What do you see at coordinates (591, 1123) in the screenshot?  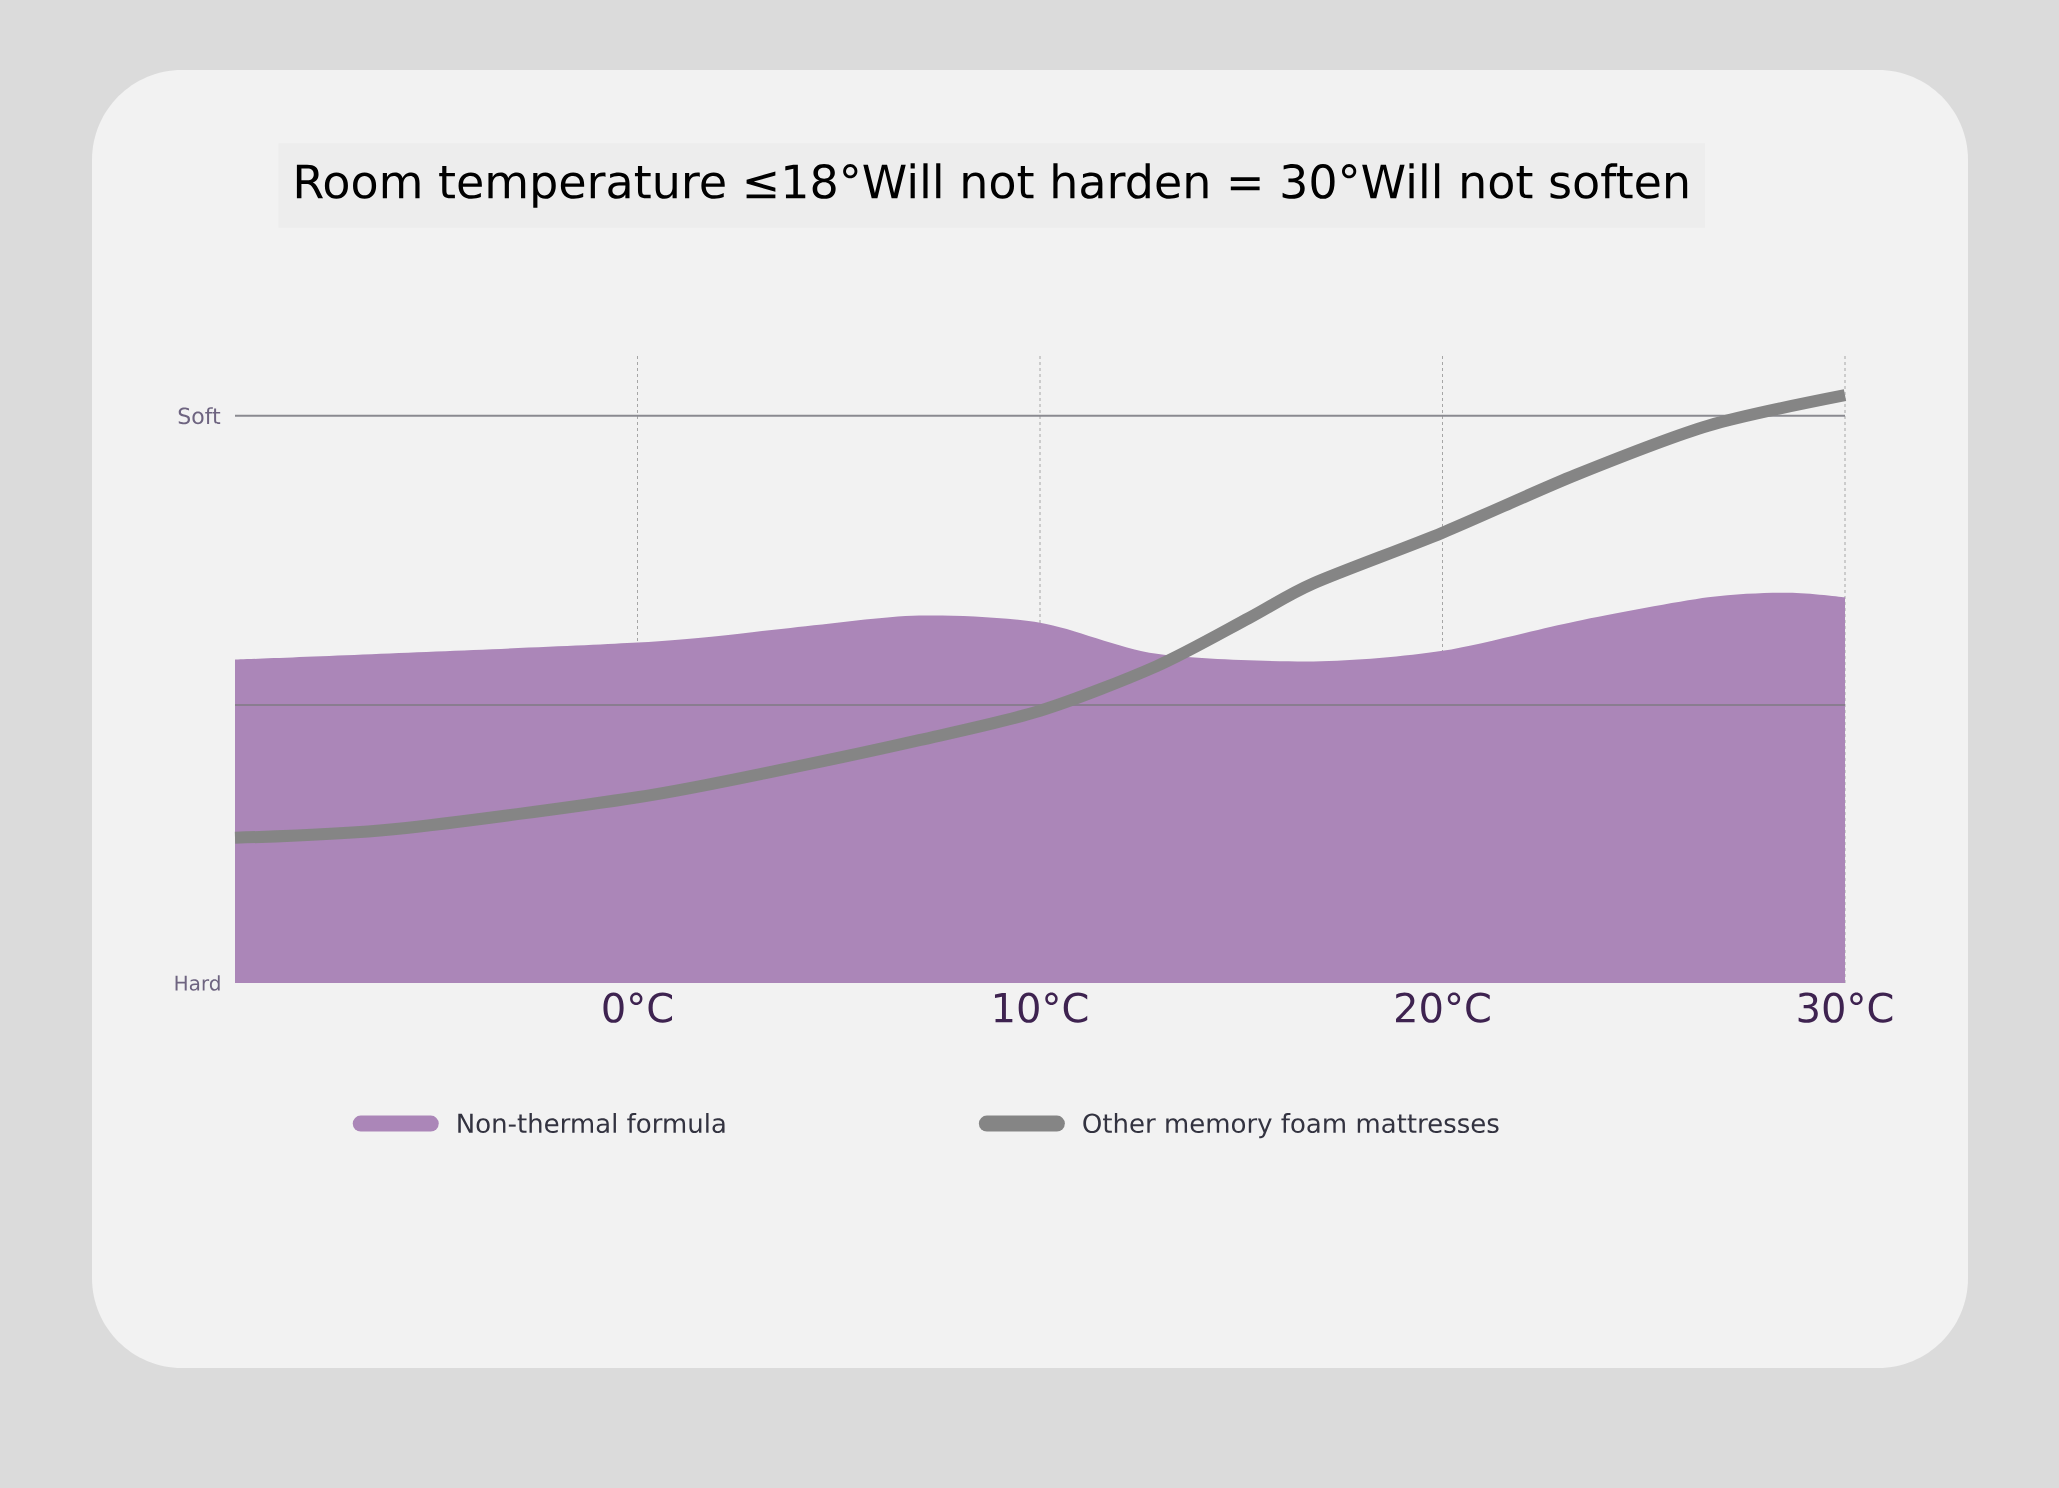 I see `legend-label: Non-thermal formula` at bounding box center [591, 1123].